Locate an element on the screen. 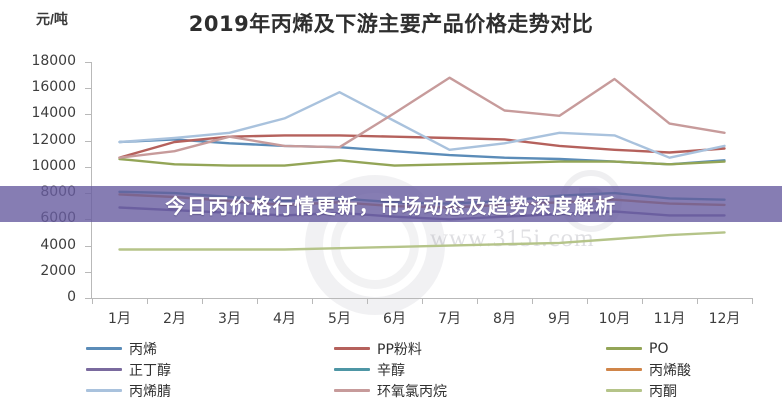 The height and width of the screenshot is (400, 782). x-axis-tick-label: 12月 is located at coordinates (724, 319).